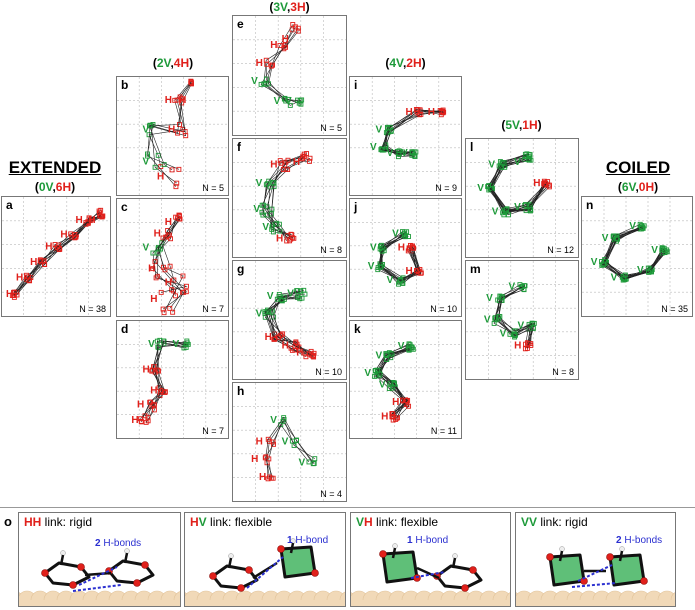 The height and width of the screenshot is (610, 695). I want to click on link-title: VH link: flexible, so click(397, 522).